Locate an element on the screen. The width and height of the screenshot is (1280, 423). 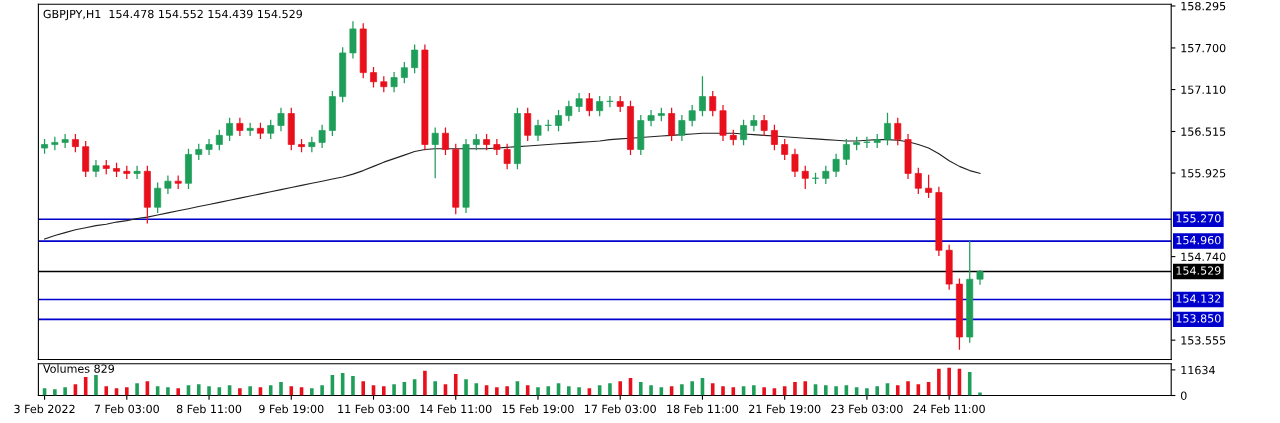
chart-title: Volumes 829 is located at coordinates (79, 368).